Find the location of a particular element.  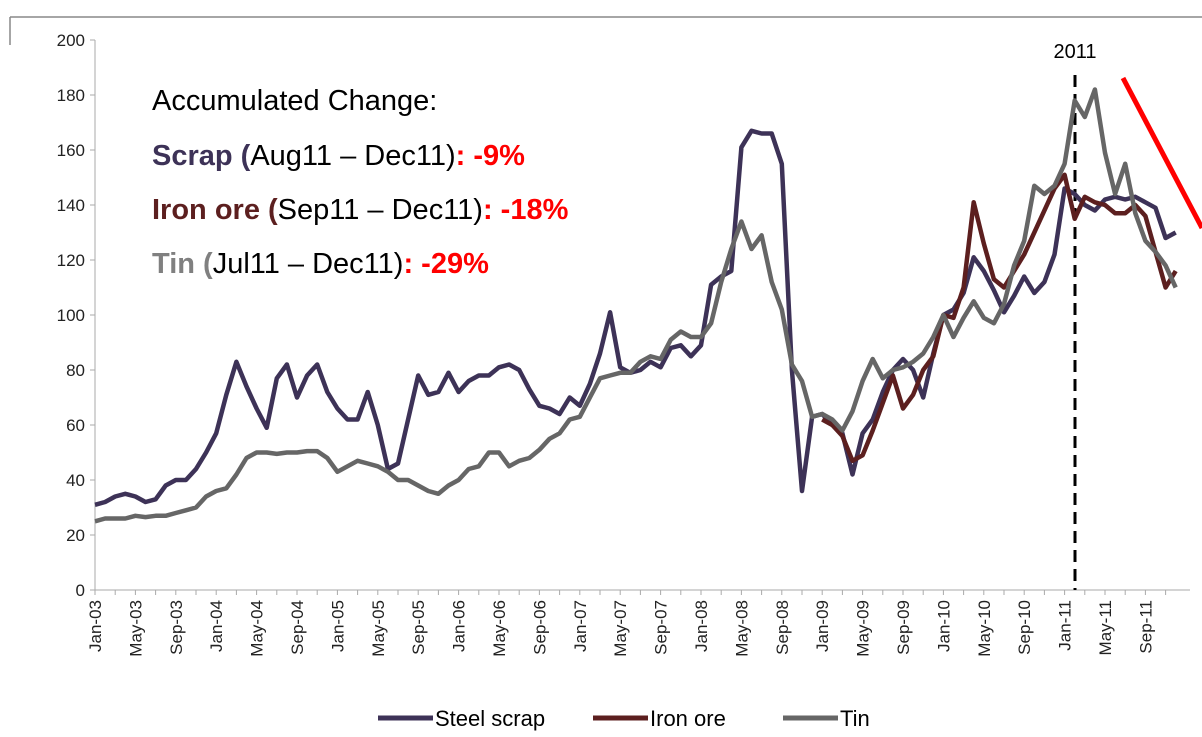

annotation-period: Aug11 – Dec11) is located at coordinates (352, 156).